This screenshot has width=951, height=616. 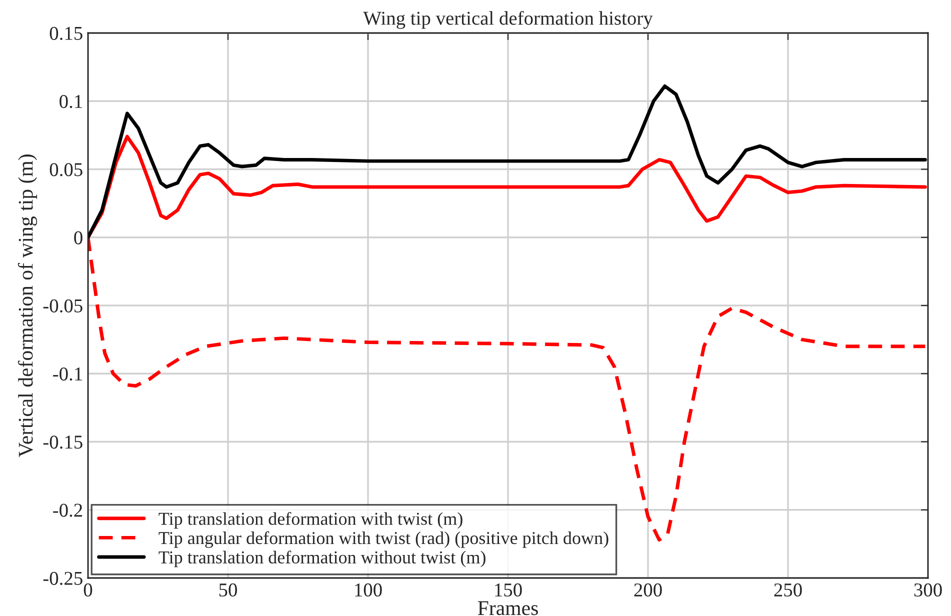 I want to click on y-tick-label: -0.05, so click(x=62, y=306).